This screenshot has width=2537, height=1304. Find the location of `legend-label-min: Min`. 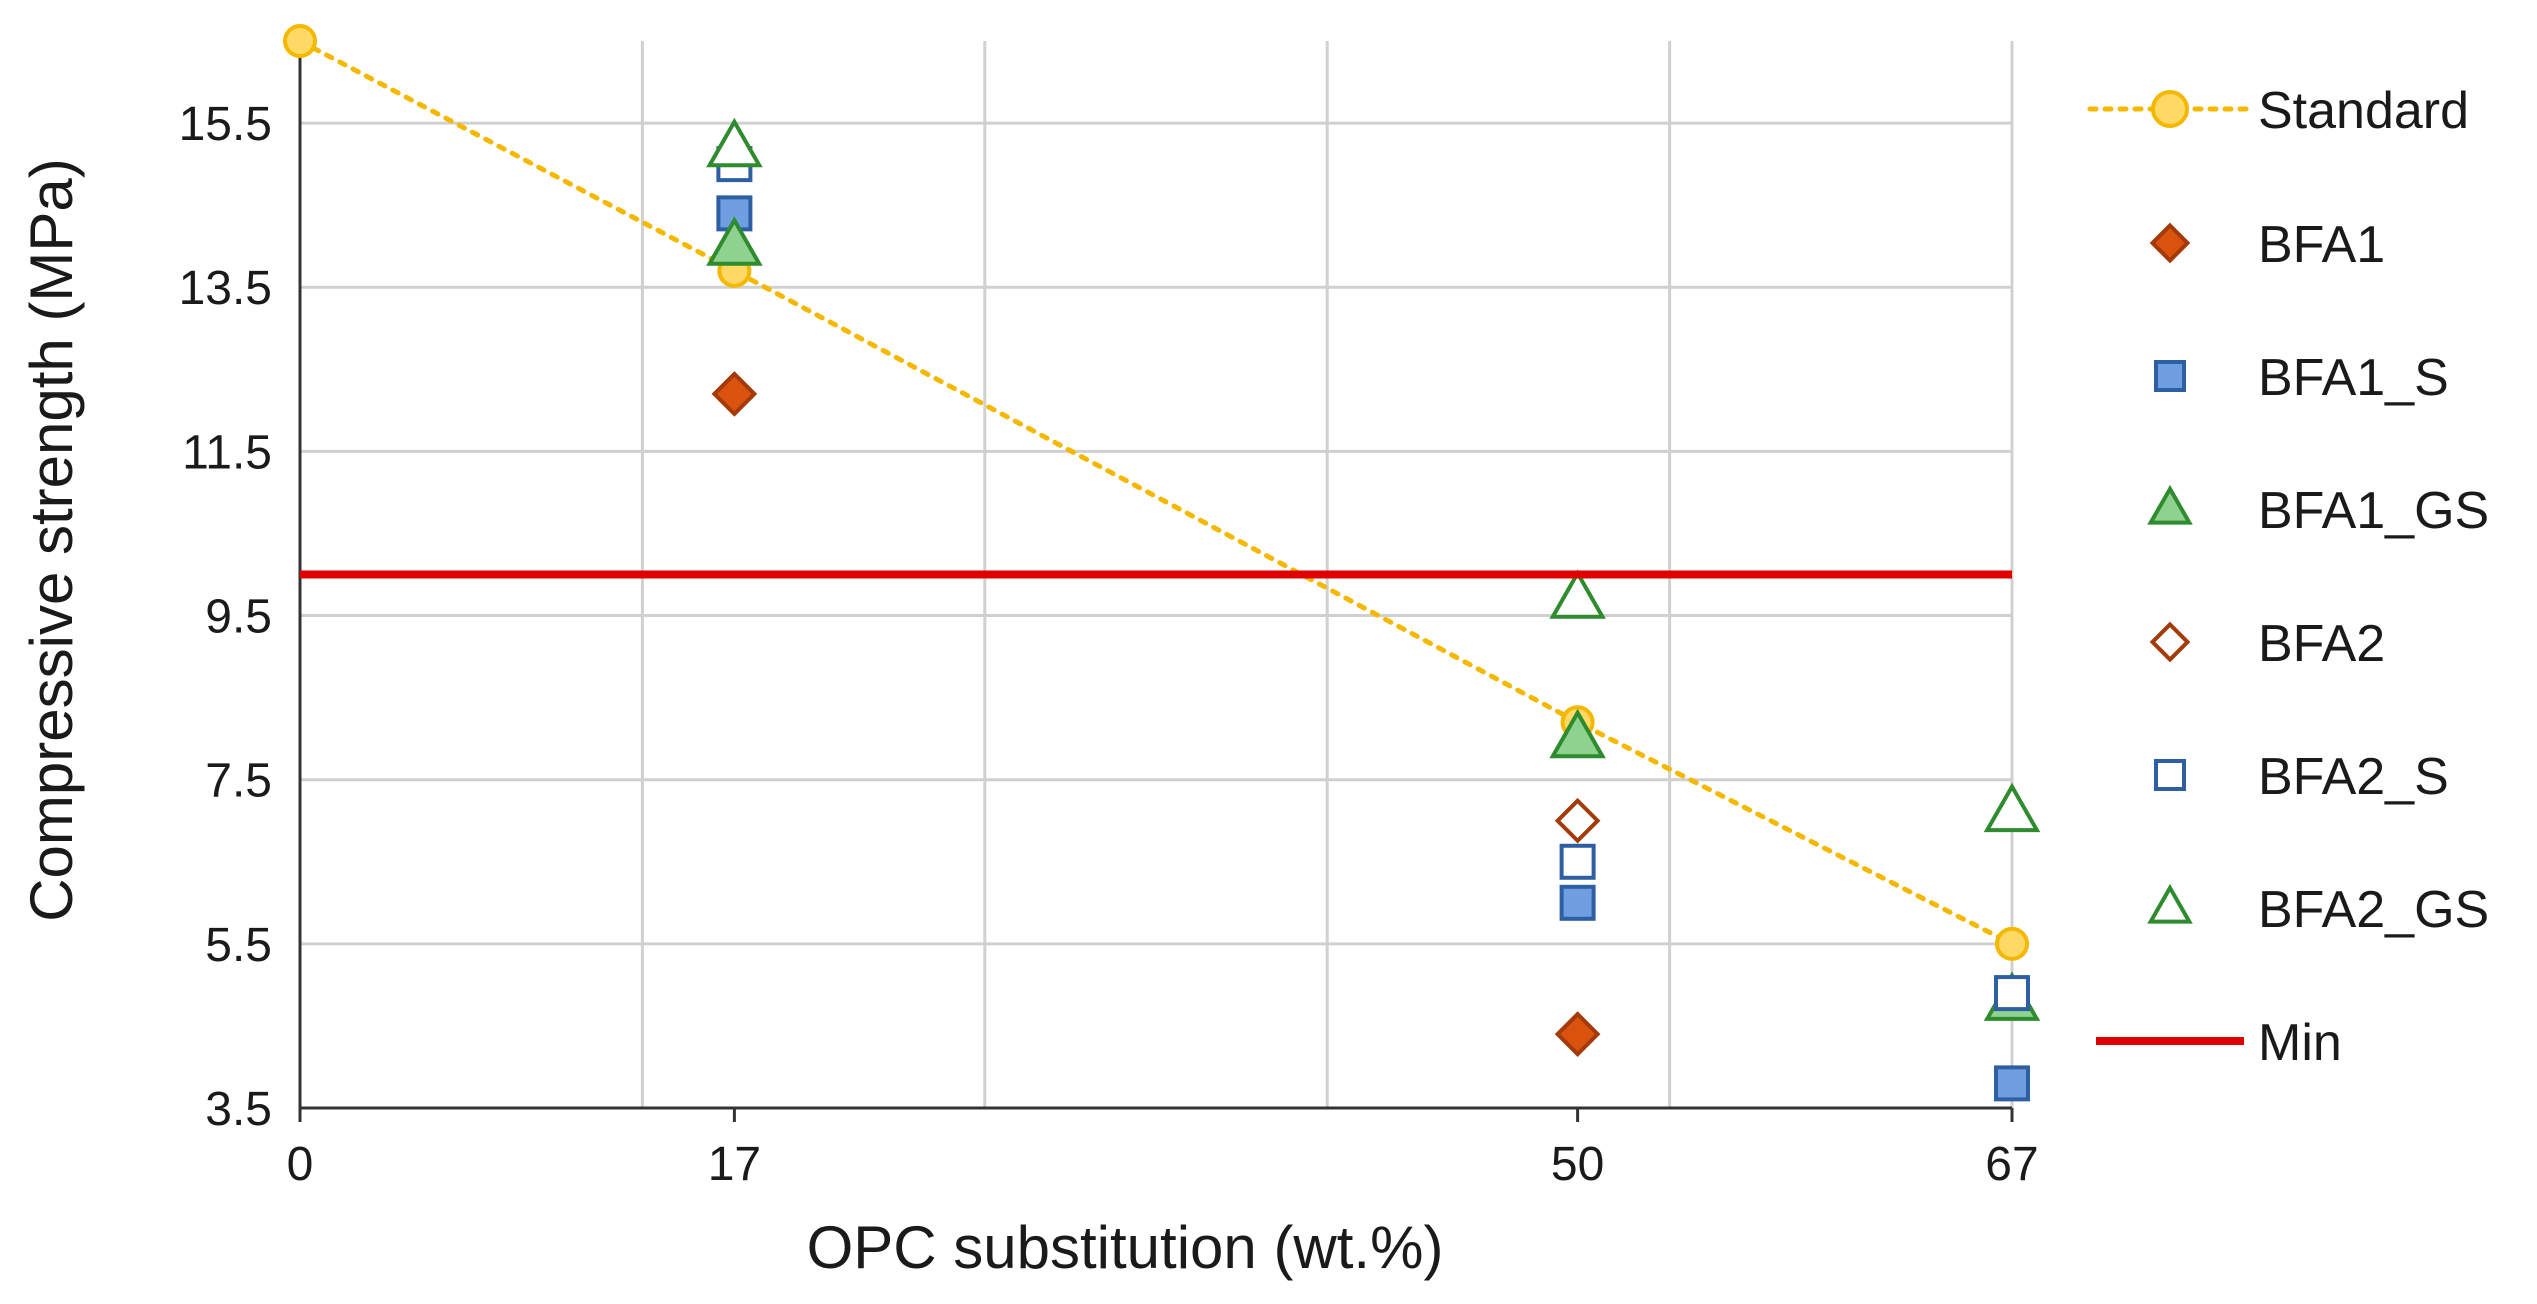

legend-label-min: Min is located at coordinates (2300, 1043).